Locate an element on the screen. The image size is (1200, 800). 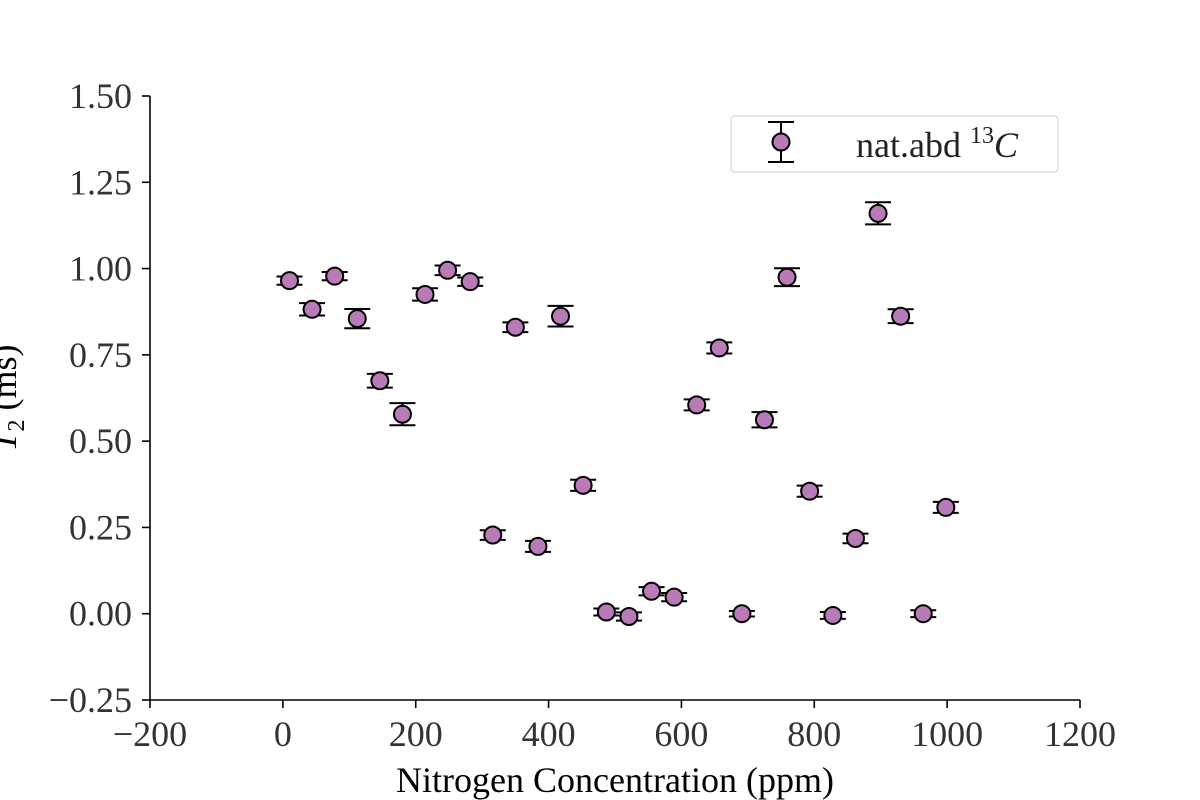
y-tick-label: 0.25 is located at coordinates (100, 527).